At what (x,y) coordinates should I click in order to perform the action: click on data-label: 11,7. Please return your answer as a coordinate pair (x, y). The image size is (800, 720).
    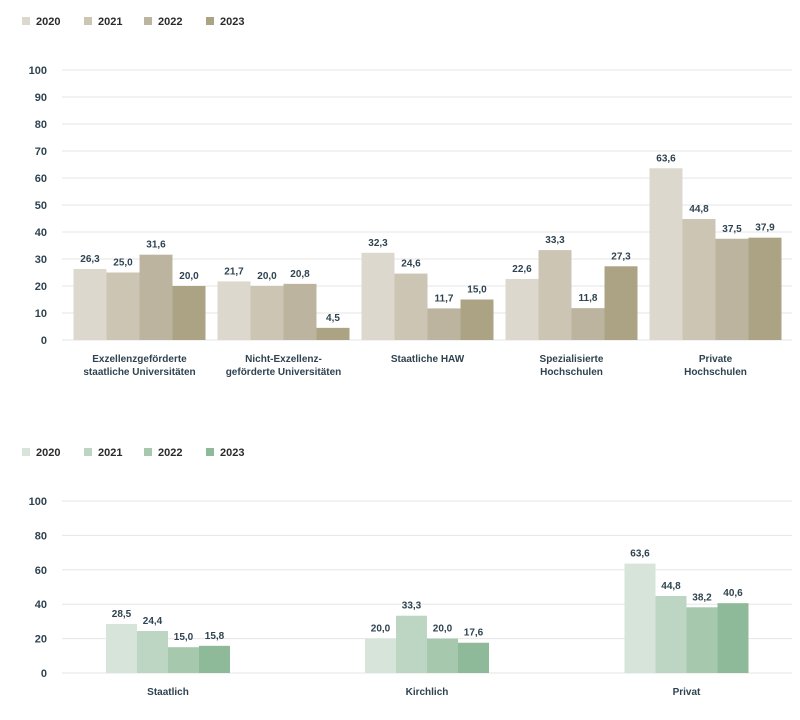
    Looking at the image, I should click on (444, 298).